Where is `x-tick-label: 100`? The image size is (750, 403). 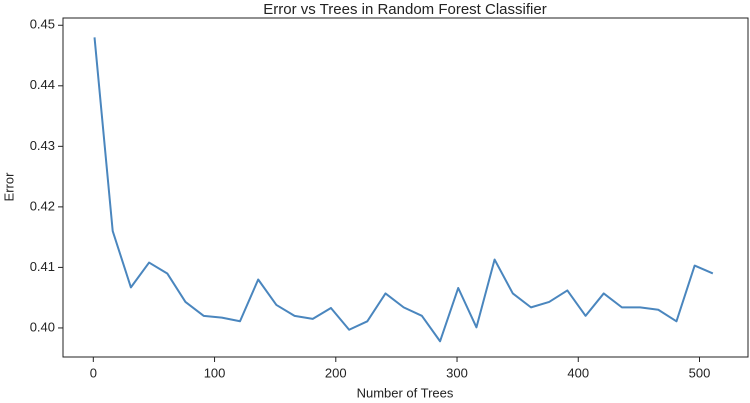 x-tick-label: 100 is located at coordinates (215, 372).